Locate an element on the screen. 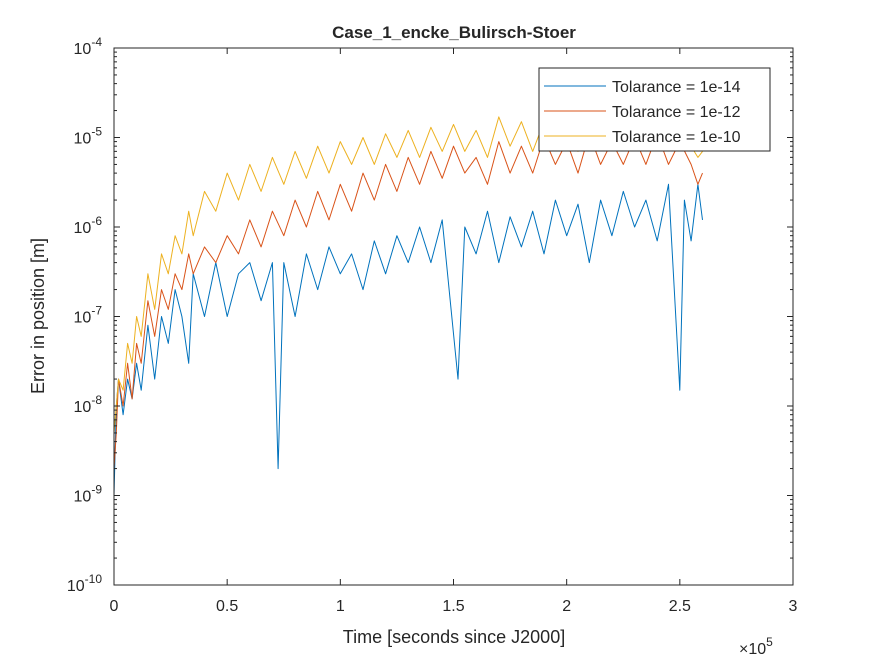 The image size is (875, 661). chart-title: Case_1_encke_Bulirsch-Stoer is located at coordinates (454, 32).